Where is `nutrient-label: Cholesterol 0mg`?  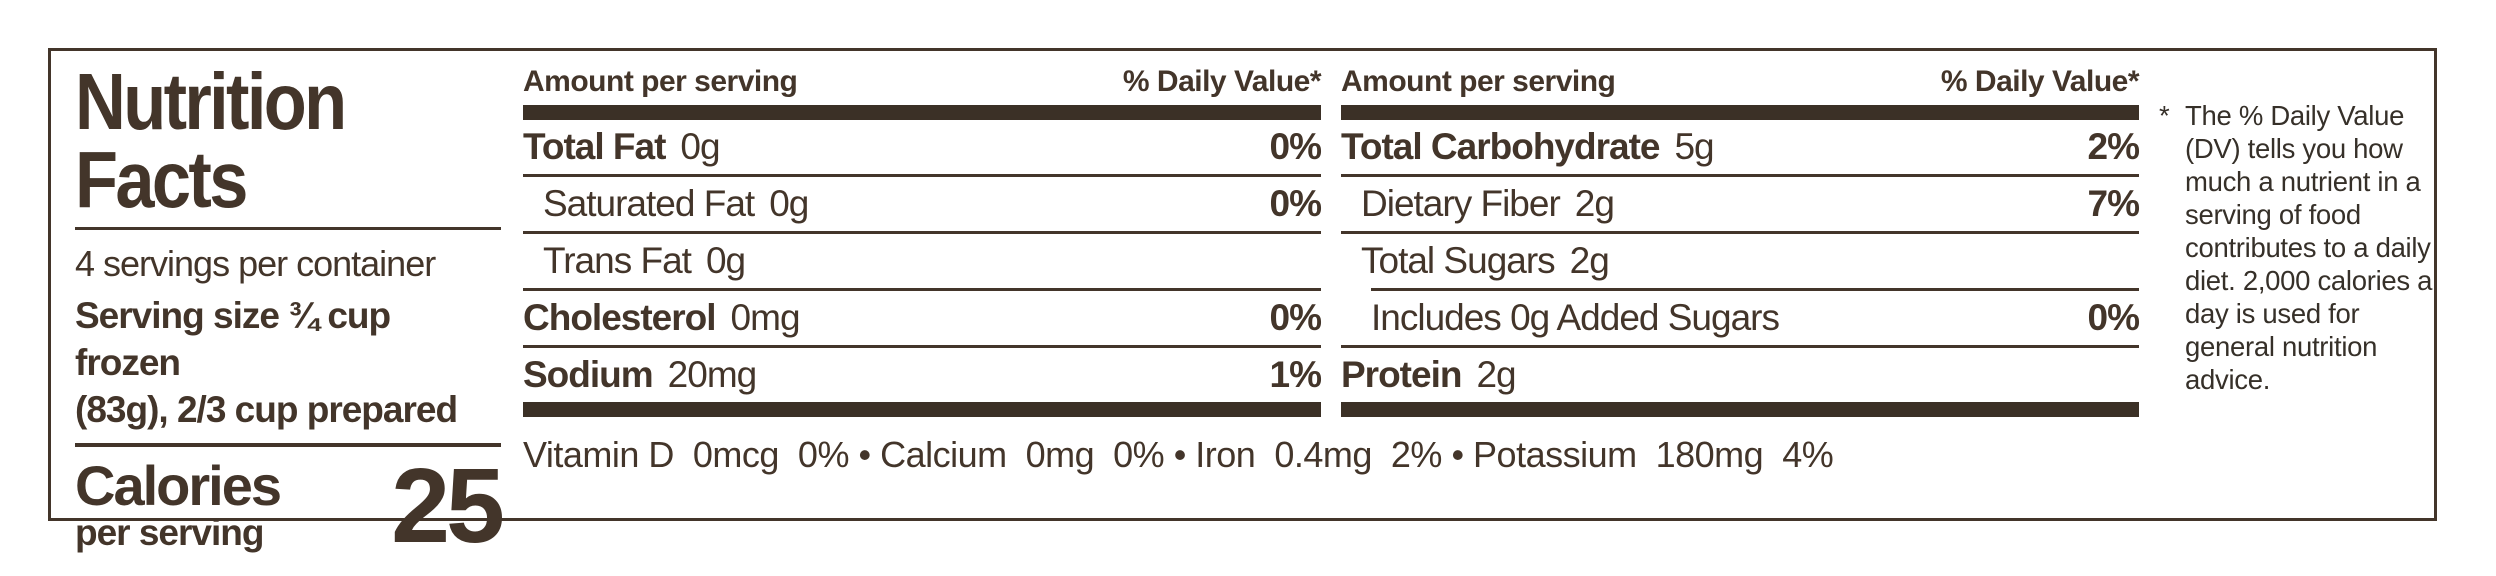 nutrient-label: Cholesterol 0mg is located at coordinates (662, 318).